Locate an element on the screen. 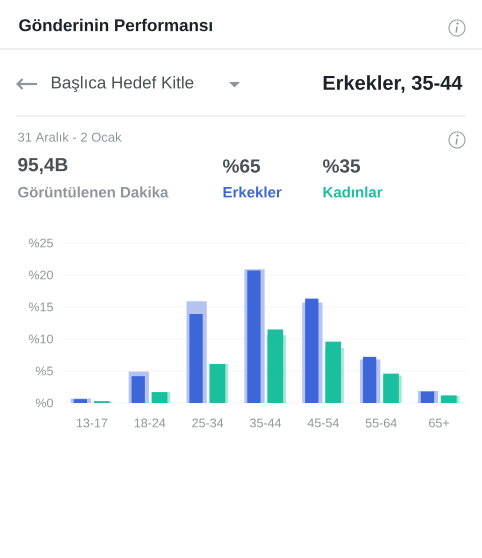  x-tick-label: 25-34 is located at coordinates (208, 423).